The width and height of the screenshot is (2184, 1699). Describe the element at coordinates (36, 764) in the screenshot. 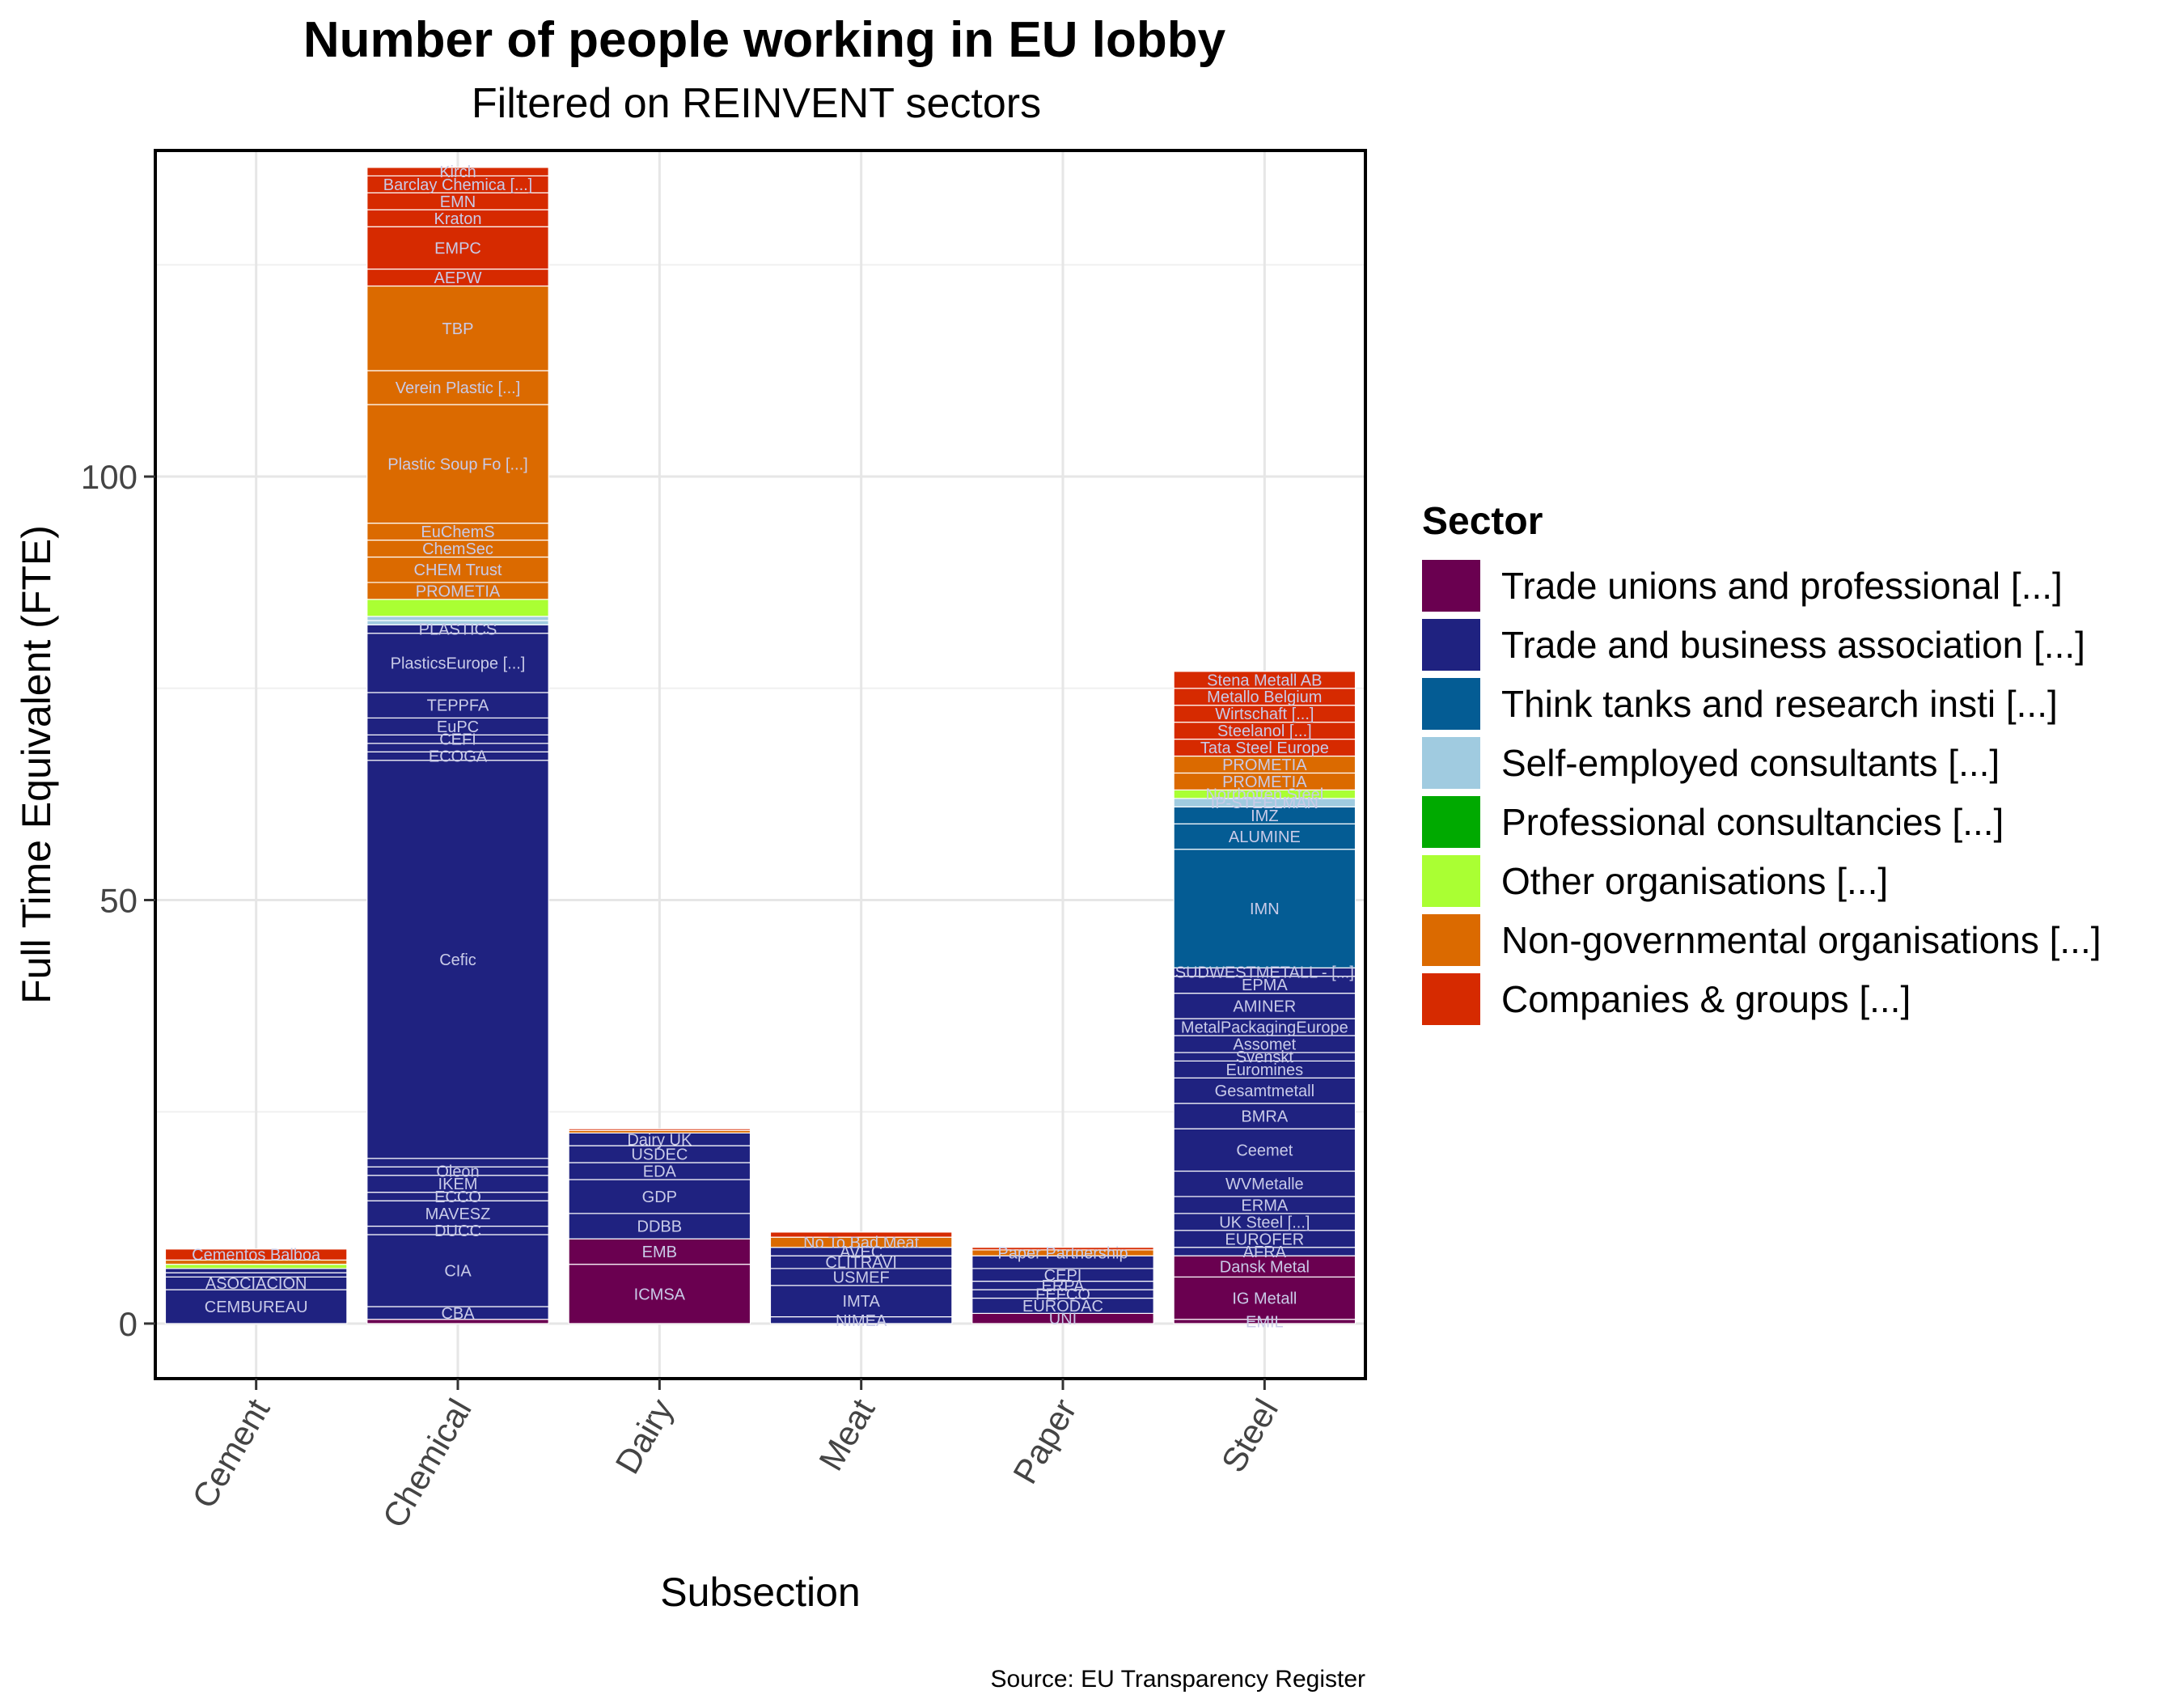

I see `y-axis-title: Full Time Equivalent (FTE)` at that location.